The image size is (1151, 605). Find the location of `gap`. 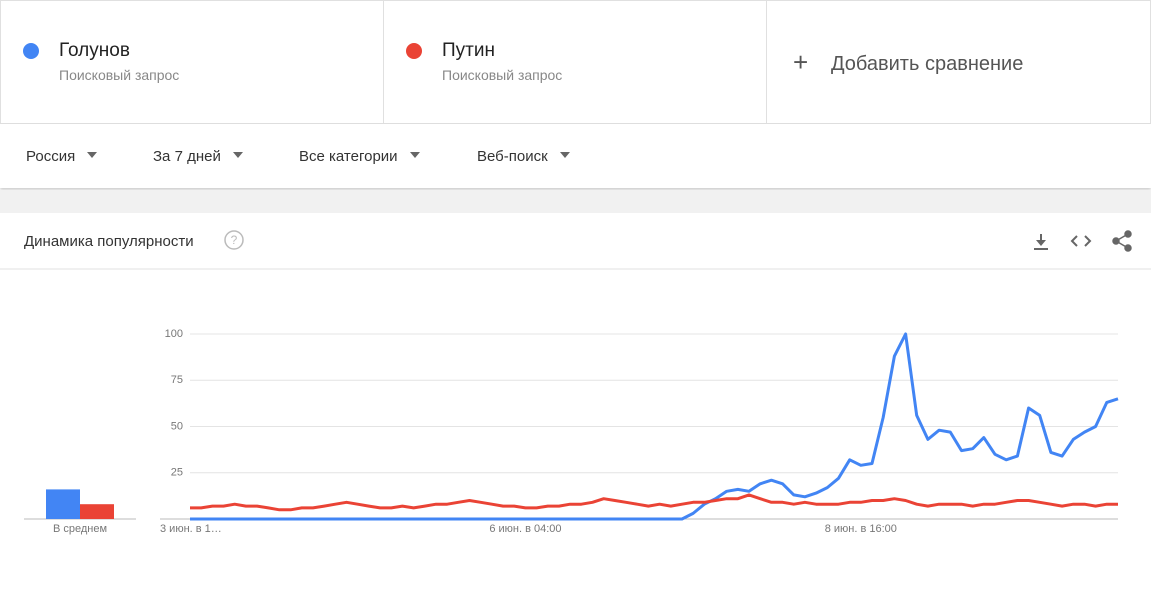

gap is located at coordinates (575, 201).